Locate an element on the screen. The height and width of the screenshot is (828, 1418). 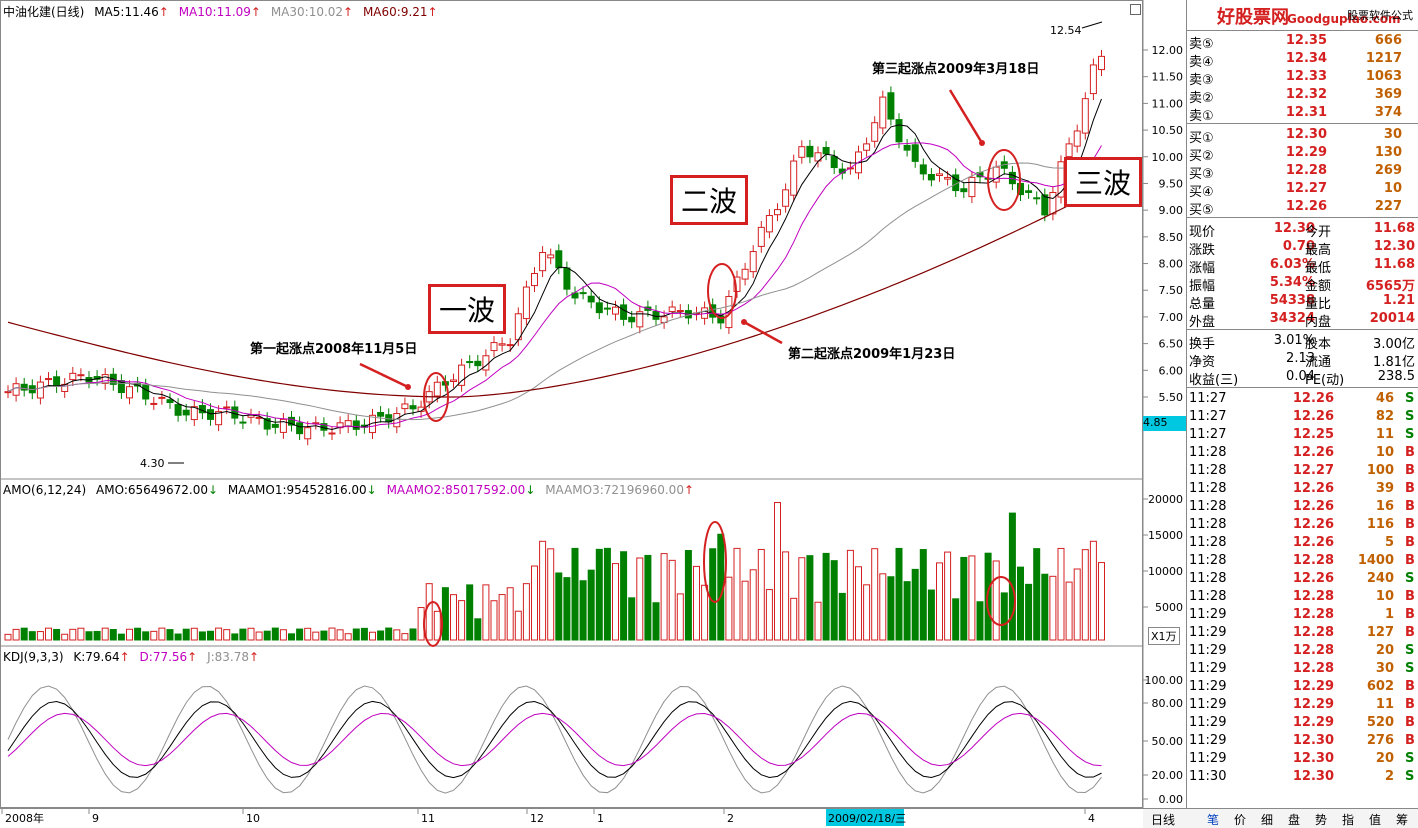
tab-7: 值 is located at coordinates (1375, 820).